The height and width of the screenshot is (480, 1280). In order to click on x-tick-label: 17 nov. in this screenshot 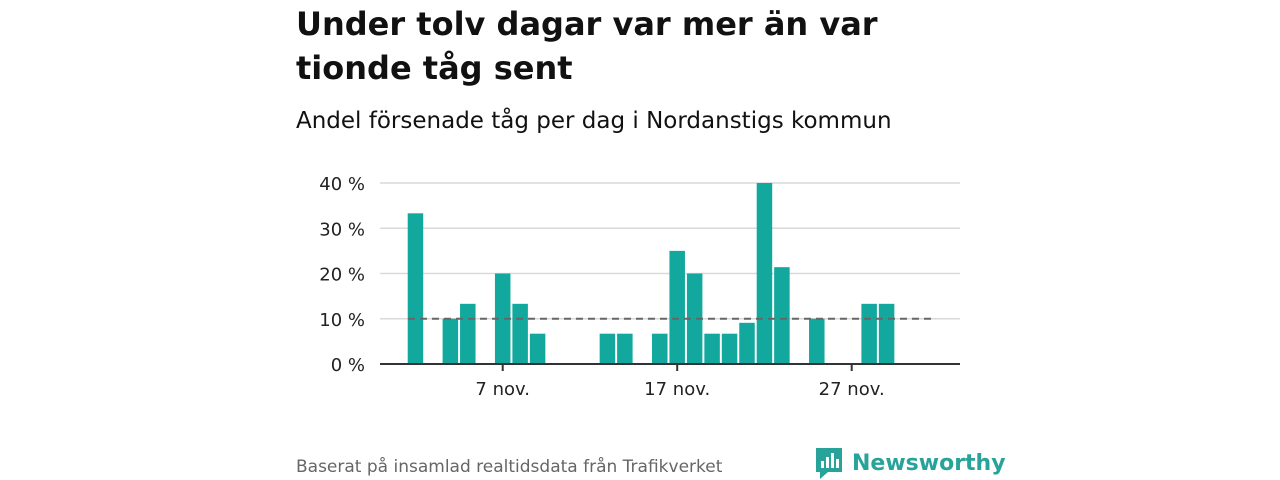, I will do `click(677, 389)`.